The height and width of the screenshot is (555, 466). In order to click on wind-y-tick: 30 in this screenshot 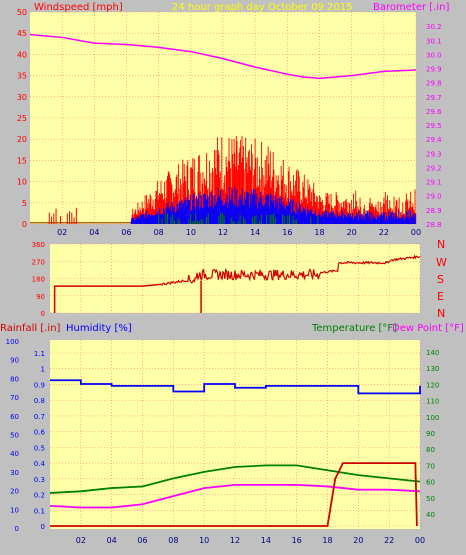, I will do `click(22, 97)`.